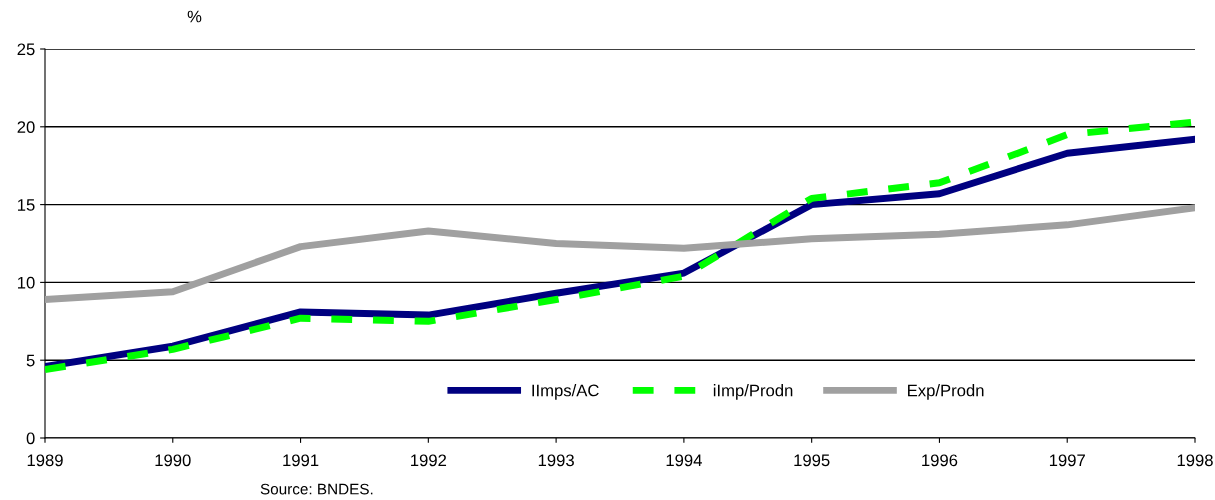  Describe the element at coordinates (301, 460) in the screenshot. I see `x-tick-label: 1991` at that location.